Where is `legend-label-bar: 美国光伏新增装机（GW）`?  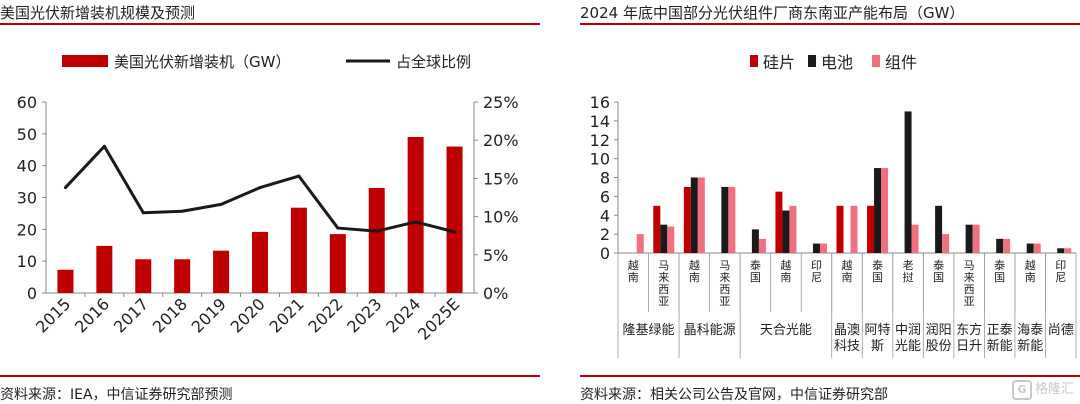
legend-label-bar: 美国光伏新增装机（GW） is located at coordinates (202, 62).